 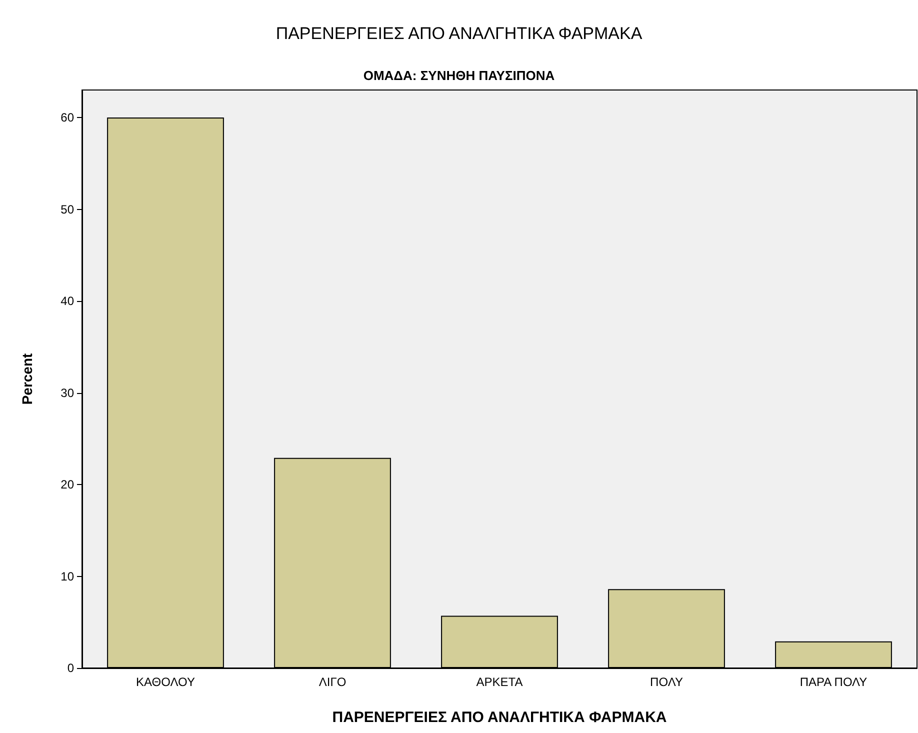 What do you see at coordinates (459, 33) in the screenshot?
I see `chart-title: ΠΑΡΕΝΕΡΓΕΙΕΣ ΑΠΟ ΑΝΑΛΓΗΤΙΚΑ ΦΑΡΜΑΚΑ` at bounding box center [459, 33].